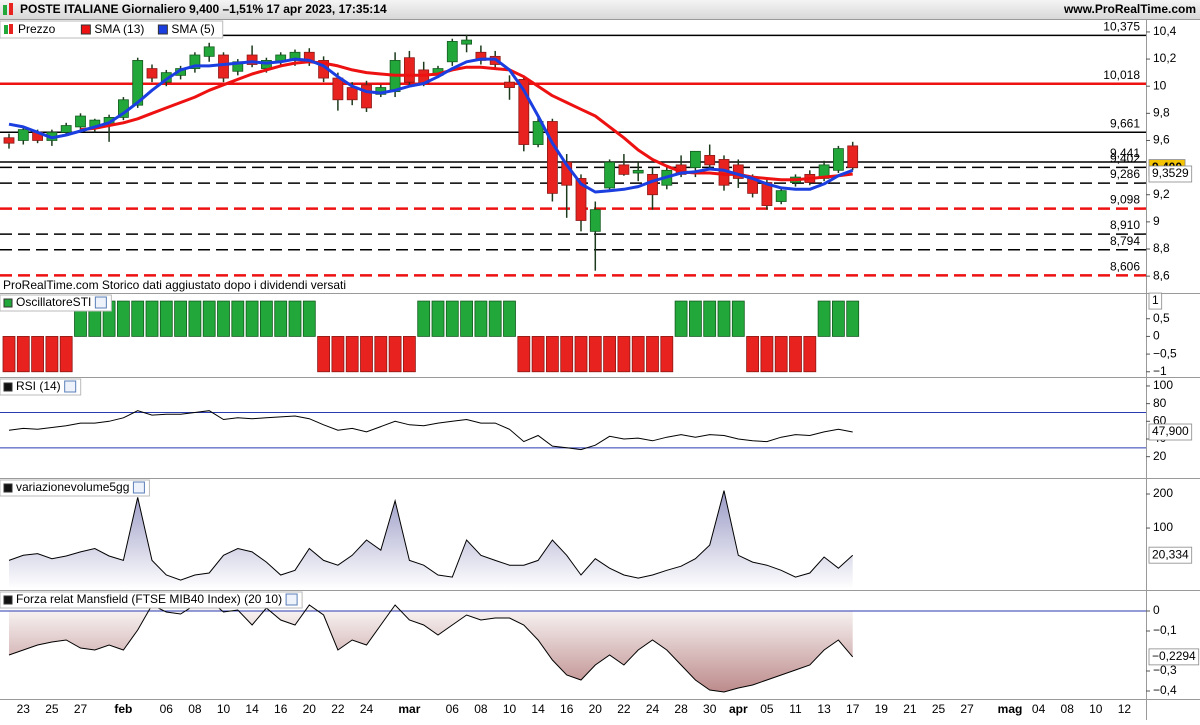 The height and width of the screenshot is (725, 1200). I want to click on value-badge-label: 9,3529, so click(1170, 173).